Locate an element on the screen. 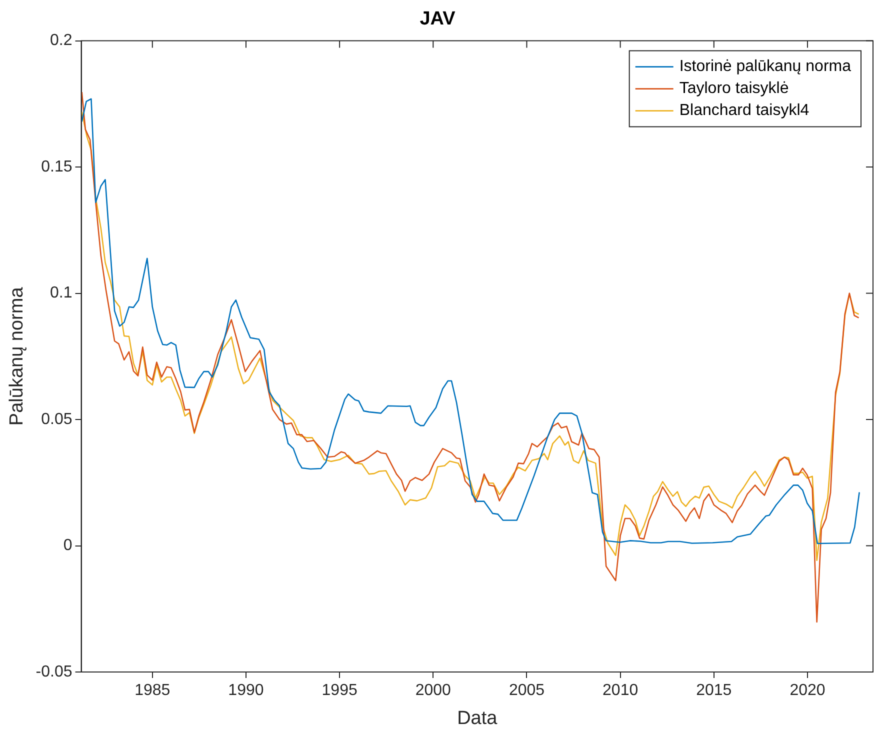 Image resolution: width=875 pixels, height=734 pixels. x-tick-label: 1995 is located at coordinates (340, 691).